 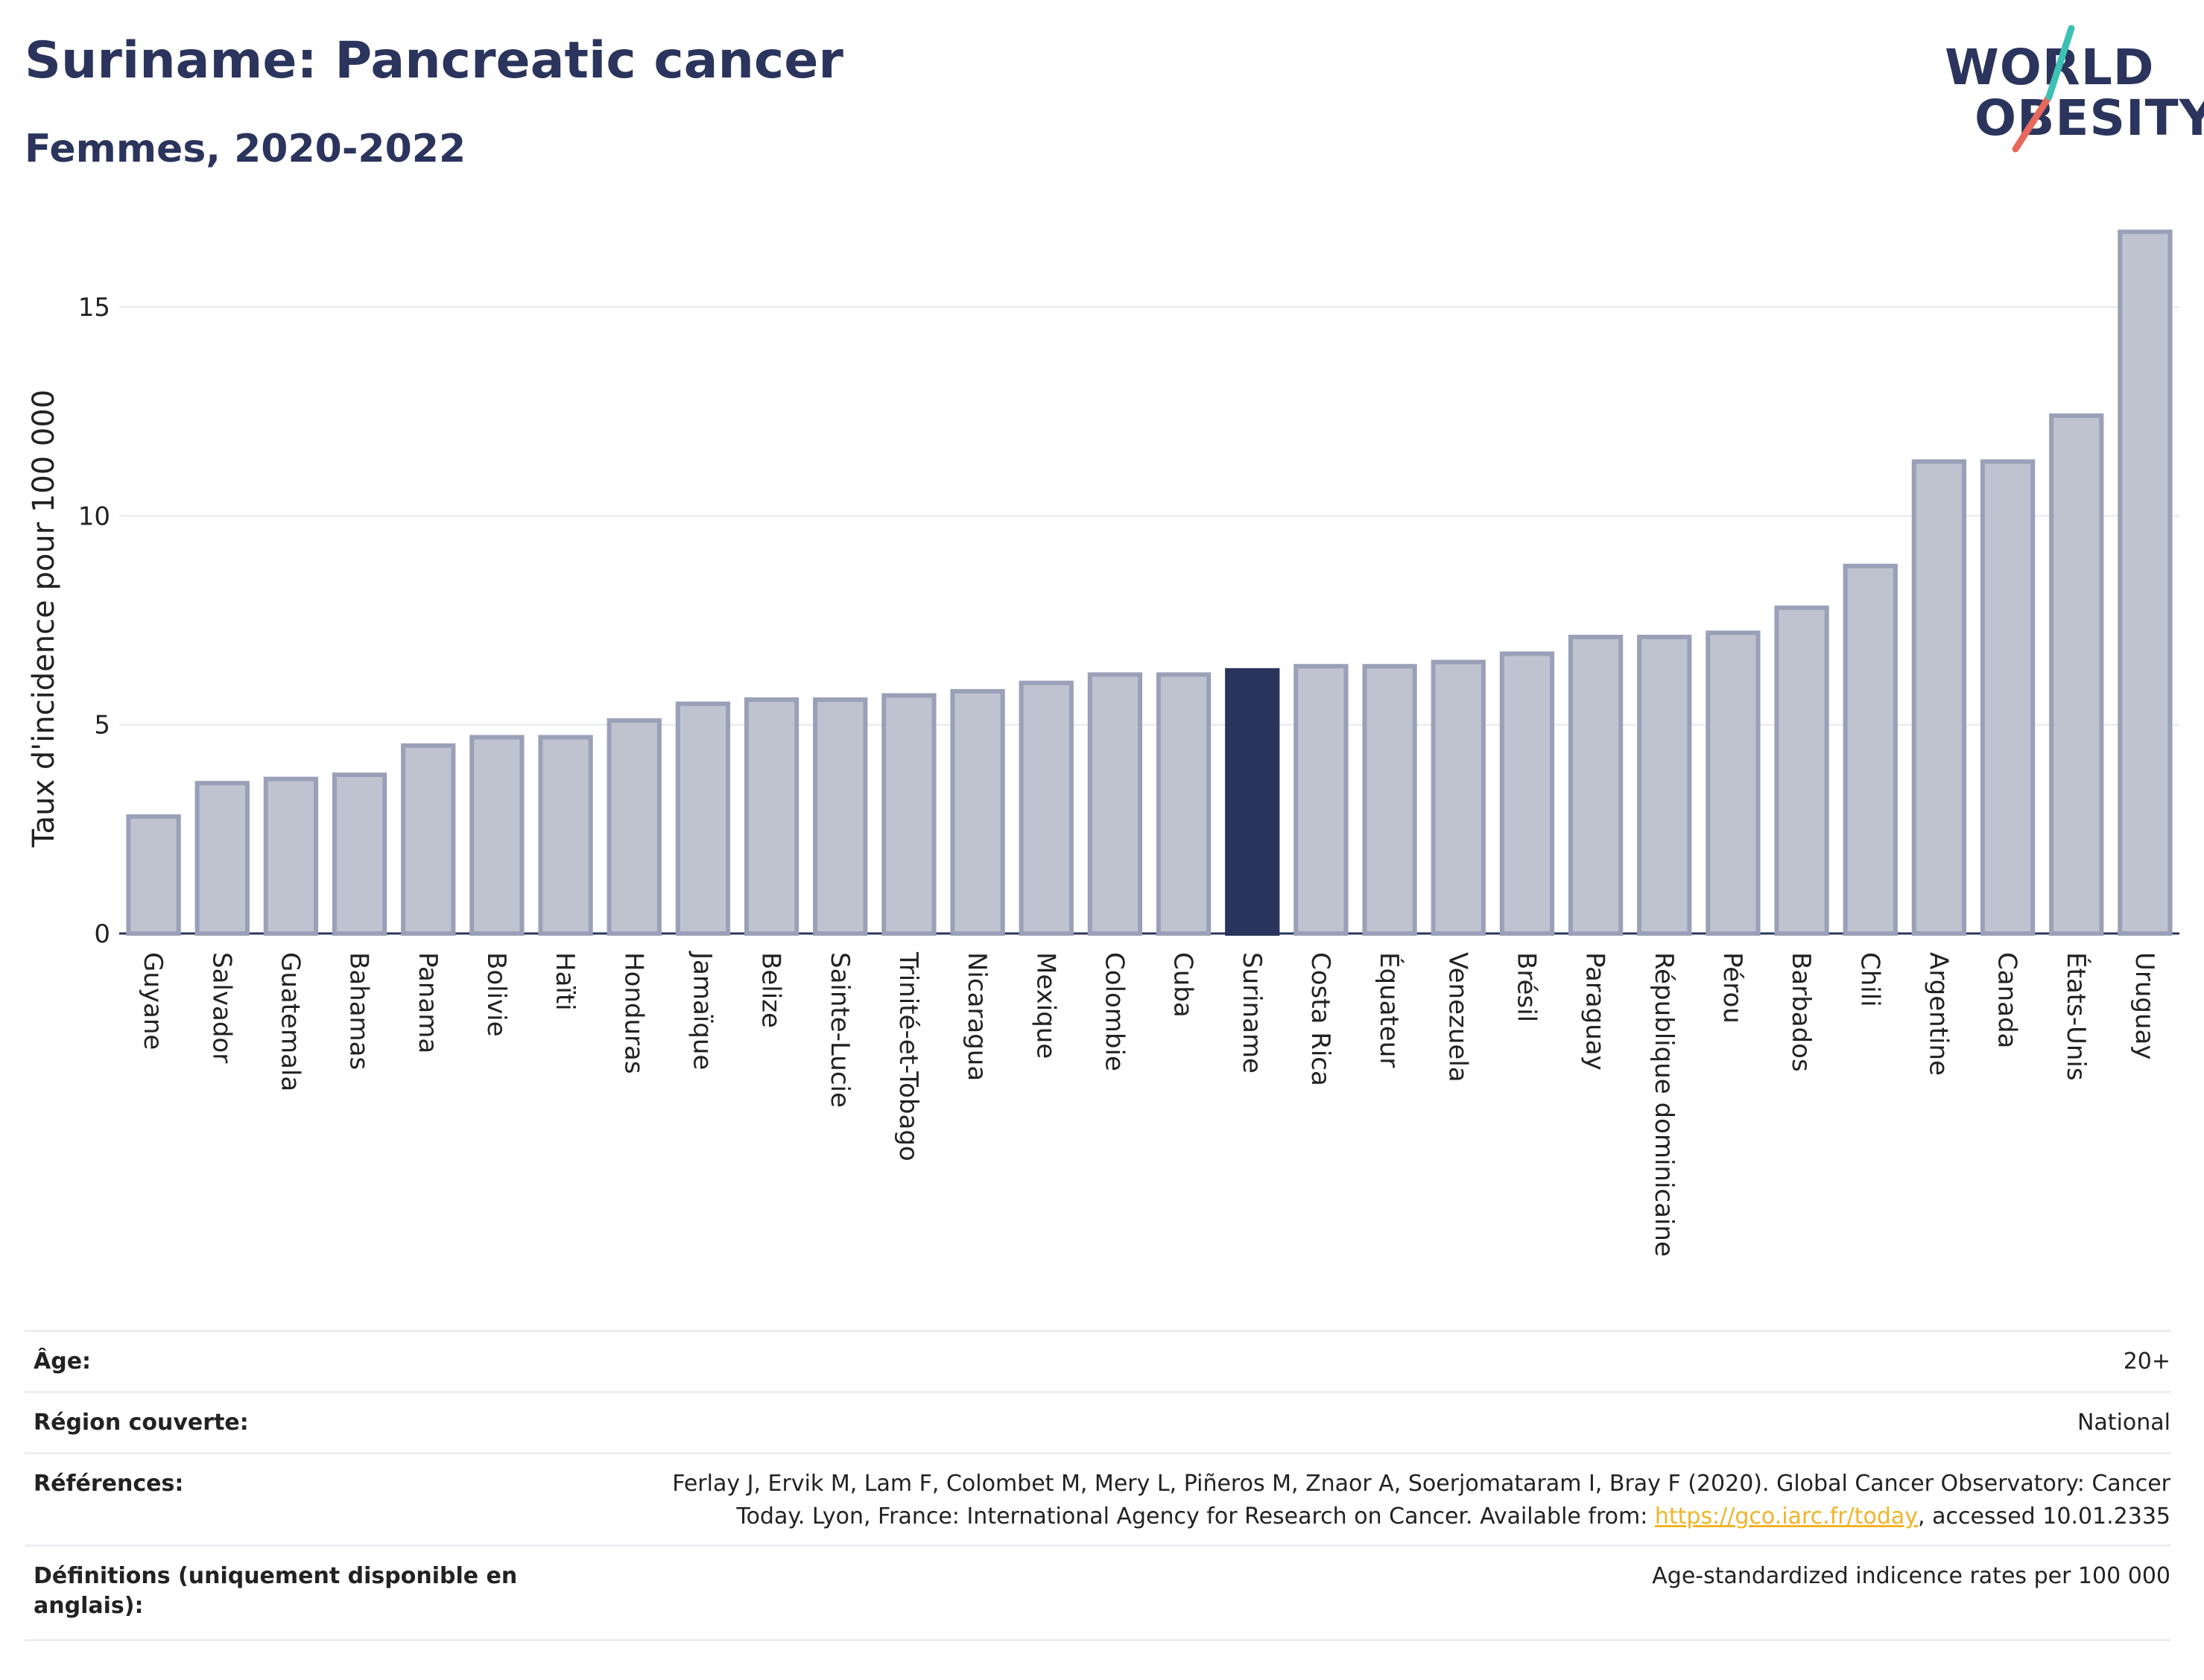 What do you see at coordinates (63, 1361) in the screenshot?
I see `meta-age-label: Âge:` at bounding box center [63, 1361].